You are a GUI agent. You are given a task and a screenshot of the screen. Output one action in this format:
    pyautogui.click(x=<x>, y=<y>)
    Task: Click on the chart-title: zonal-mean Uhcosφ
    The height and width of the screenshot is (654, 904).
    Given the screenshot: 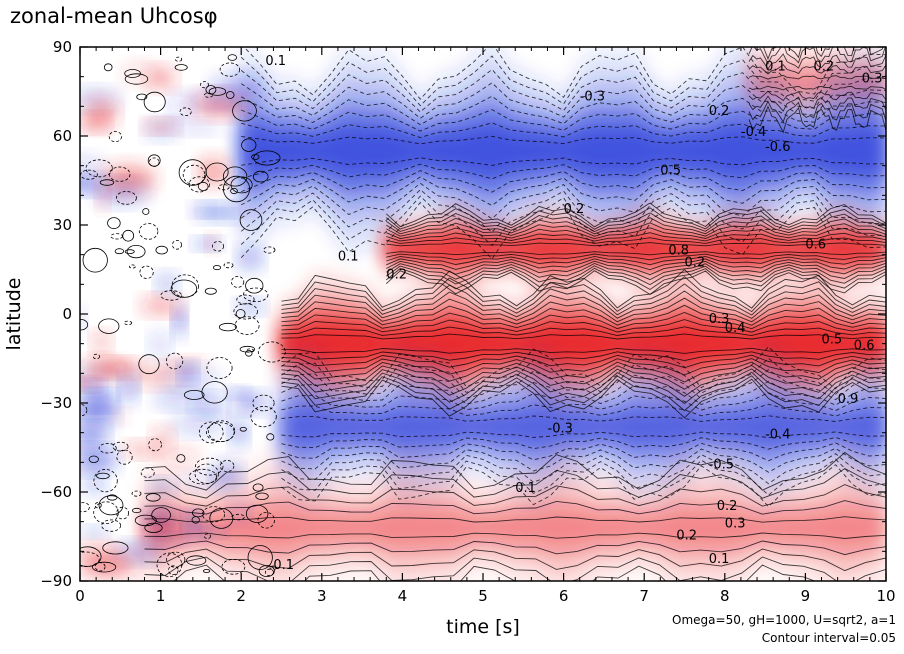 What is the action you would take?
    pyautogui.click(x=114, y=16)
    